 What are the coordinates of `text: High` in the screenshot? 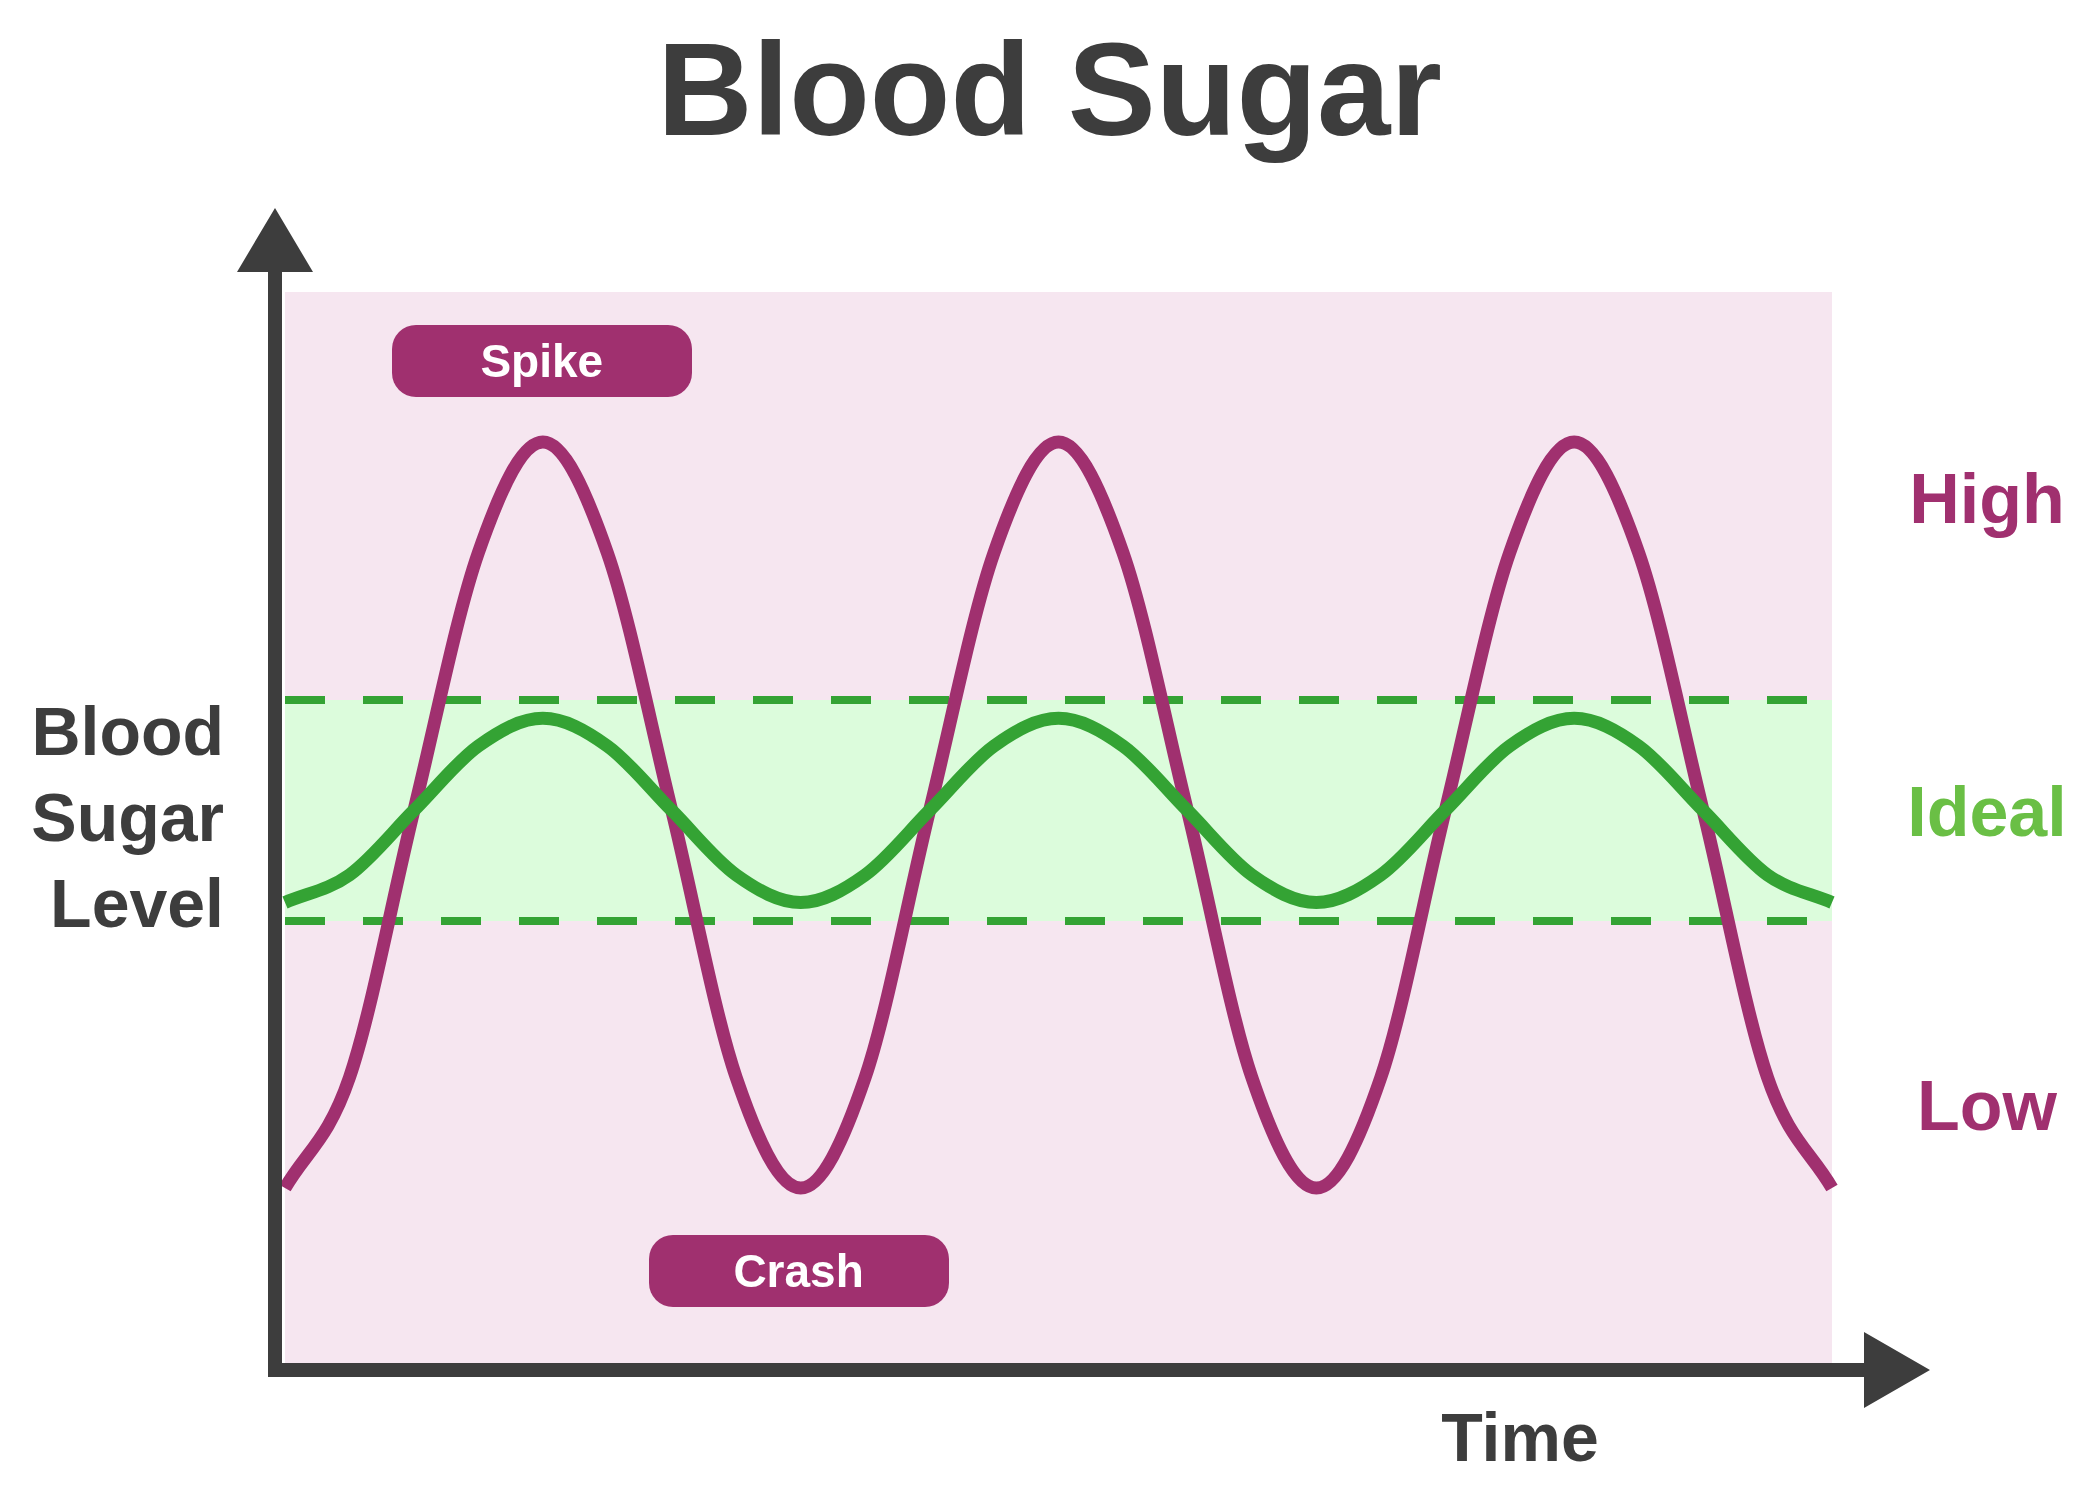 It's located at (1987, 498).